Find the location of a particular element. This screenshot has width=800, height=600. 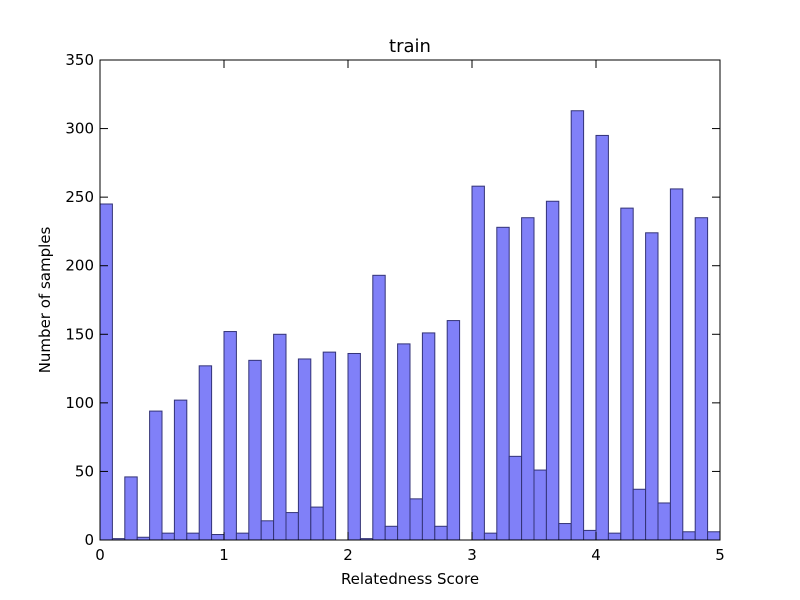

y-tick-label: 150 is located at coordinates (79, 334).